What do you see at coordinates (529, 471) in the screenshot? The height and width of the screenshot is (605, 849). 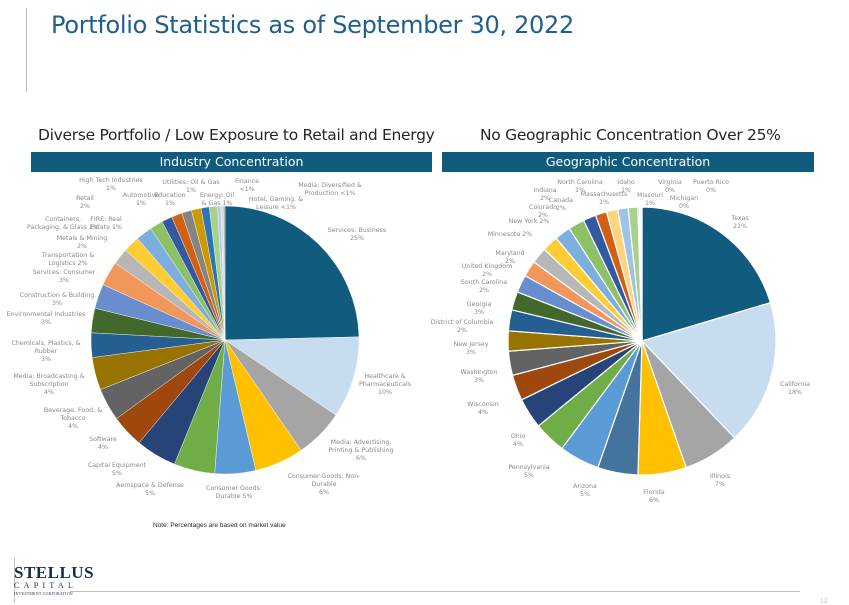 I see `geo-label-pennsylvania: Pennsylvania 5%` at bounding box center [529, 471].